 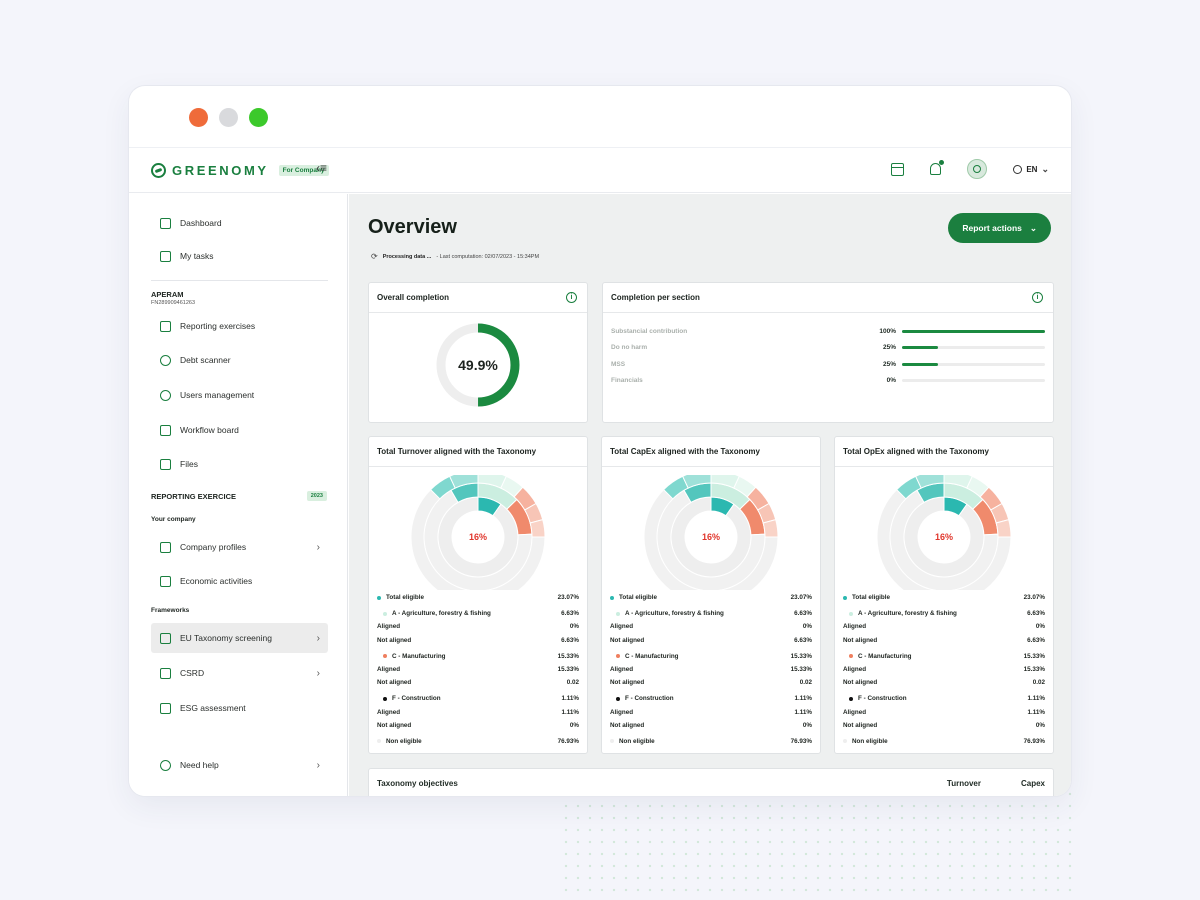 What do you see at coordinates (240, 170) in the screenshot?
I see `brand-logo: GREENOMY For Company` at bounding box center [240, 170].